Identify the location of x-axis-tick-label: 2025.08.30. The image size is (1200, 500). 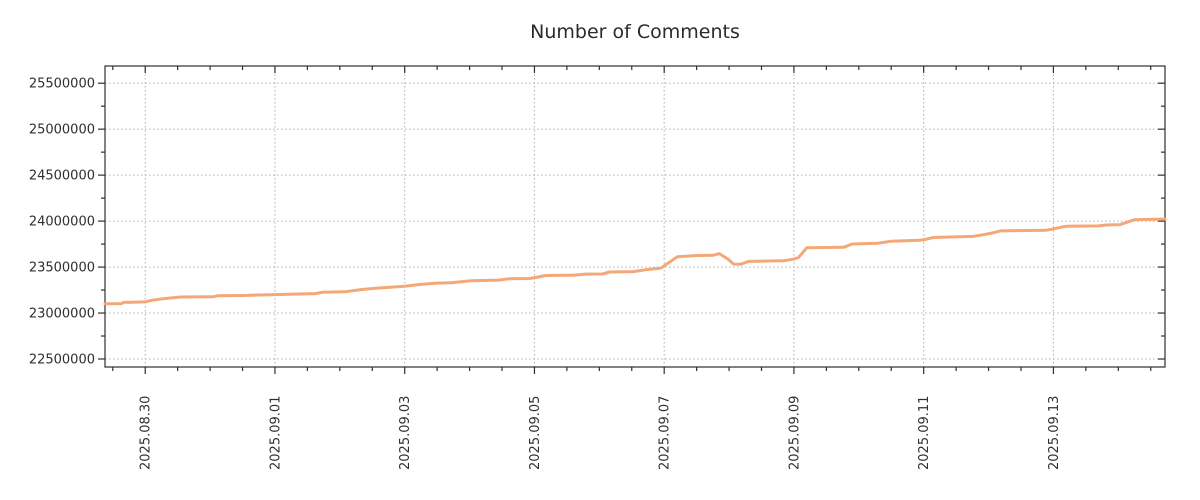
(146, 433).